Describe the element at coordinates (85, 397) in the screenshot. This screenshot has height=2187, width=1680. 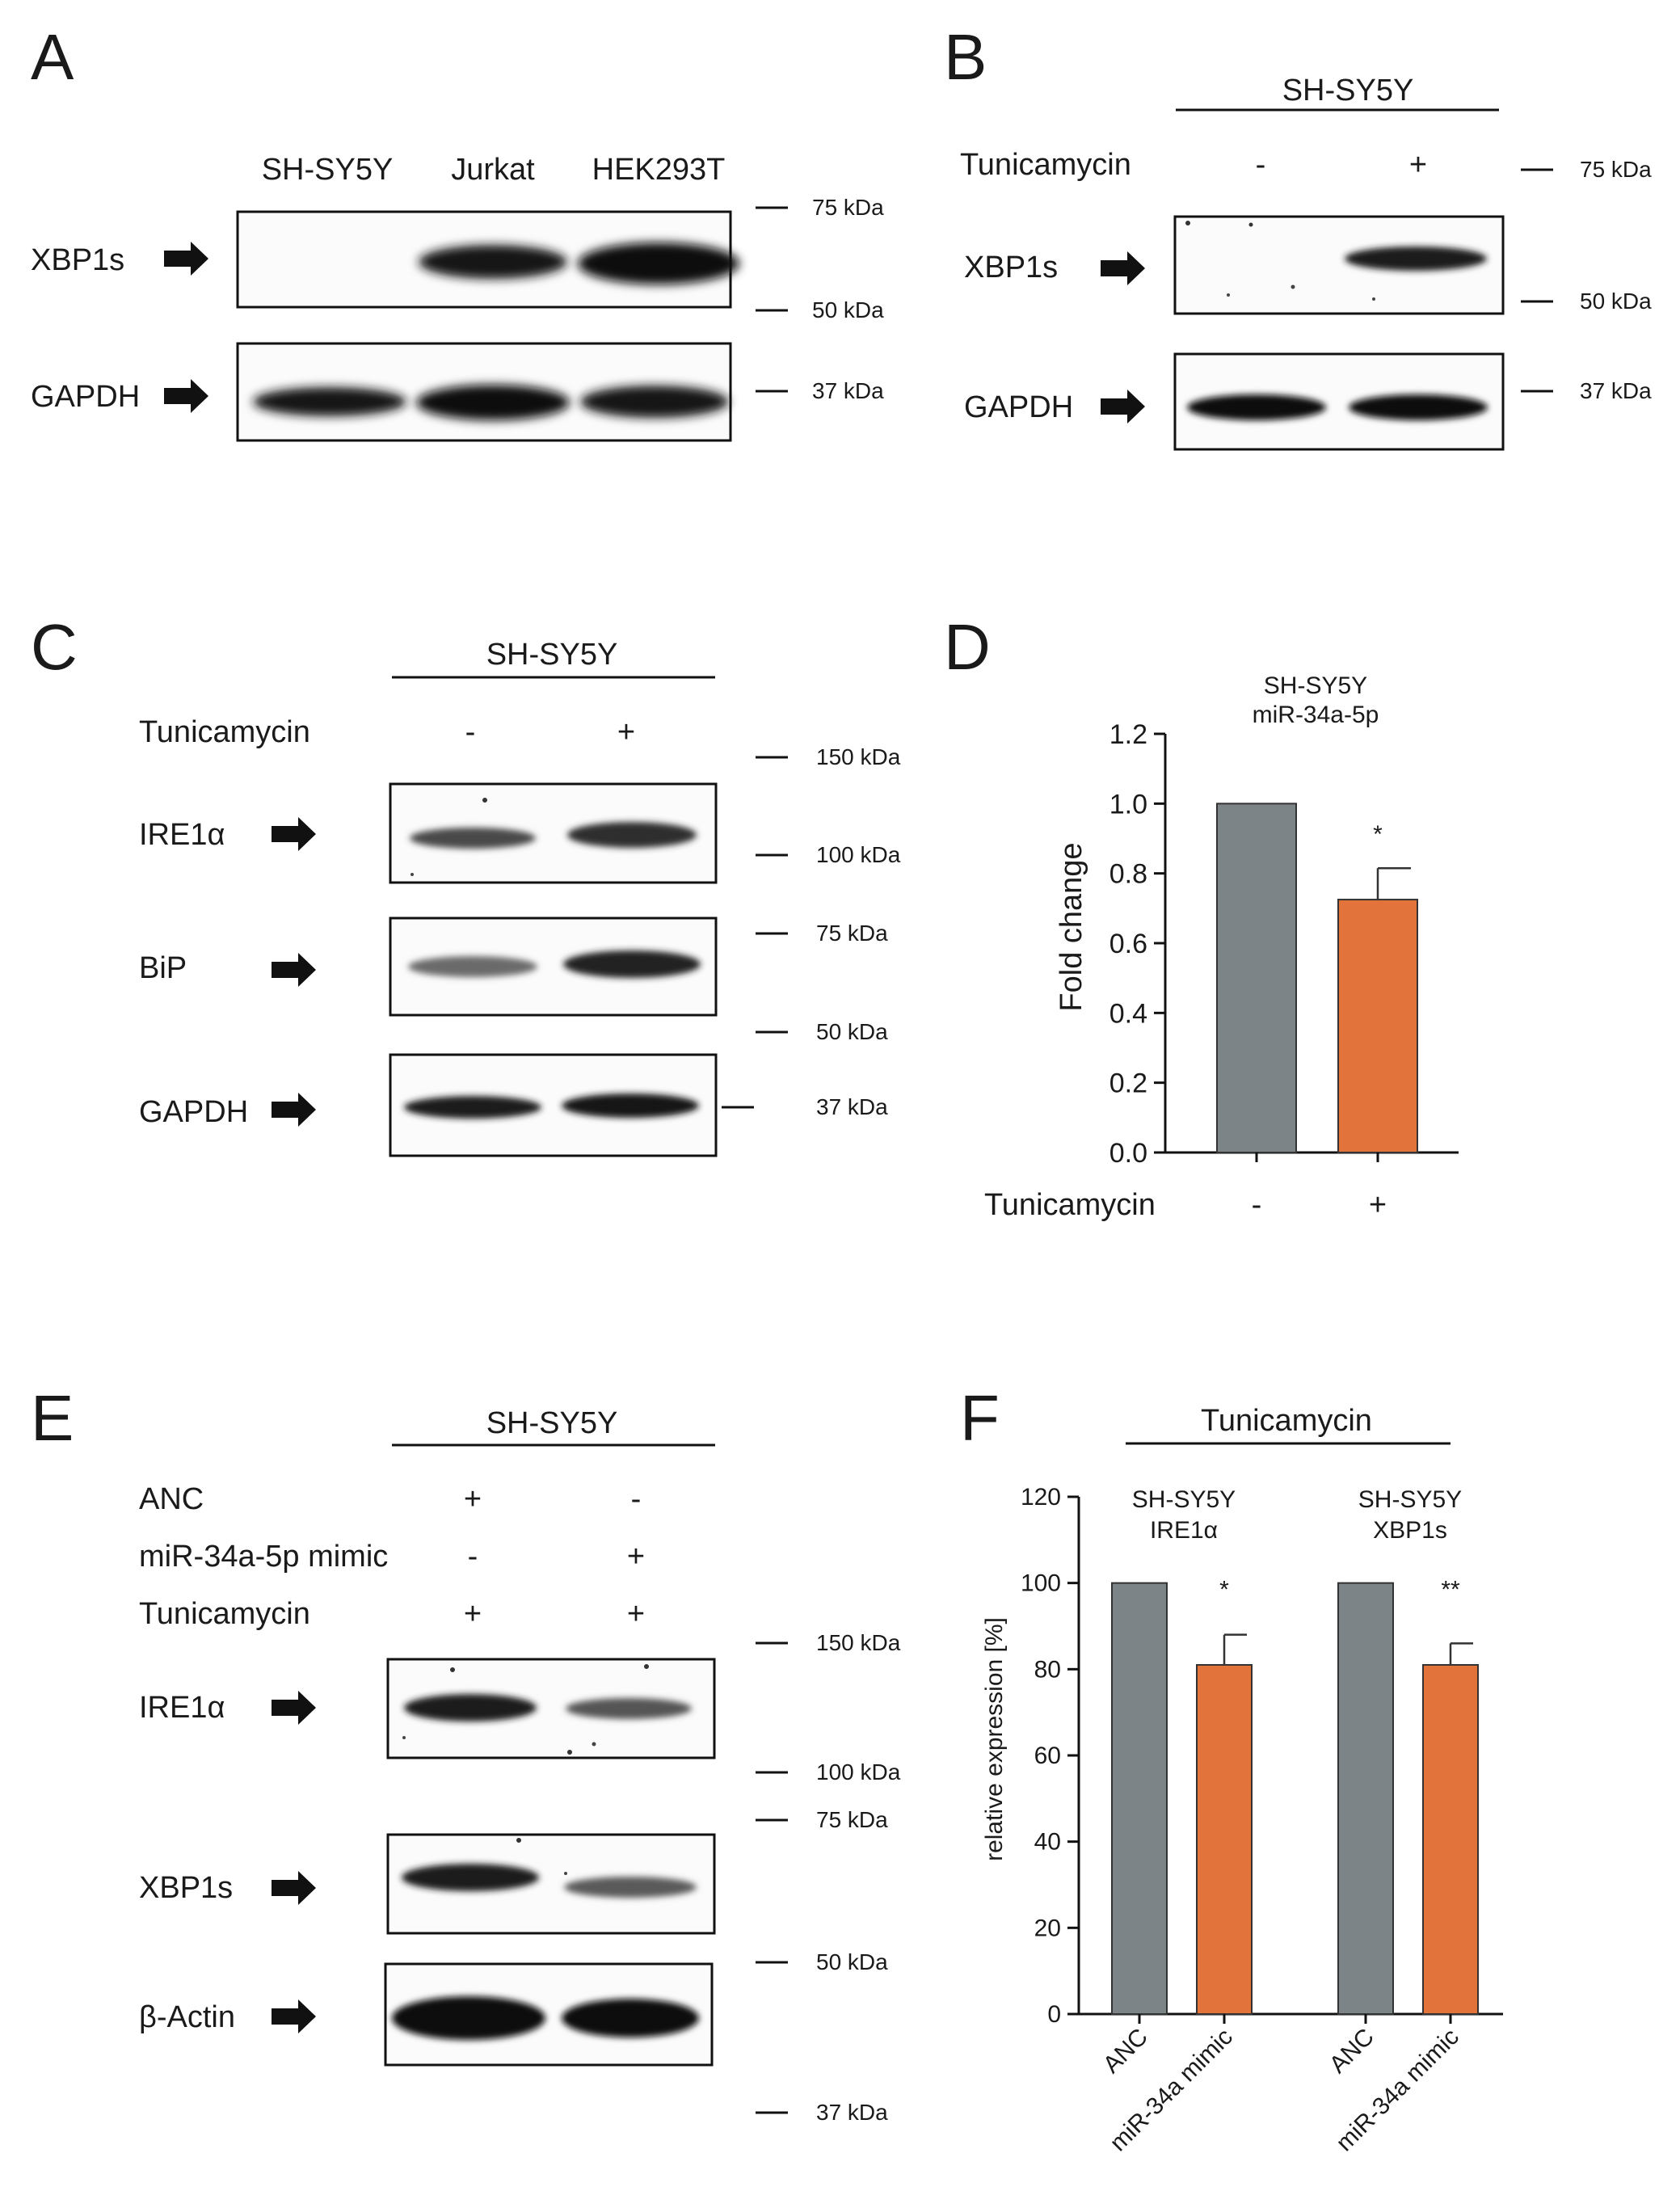
I see `panel-a-row-gapdh: GAPDH` at that location.